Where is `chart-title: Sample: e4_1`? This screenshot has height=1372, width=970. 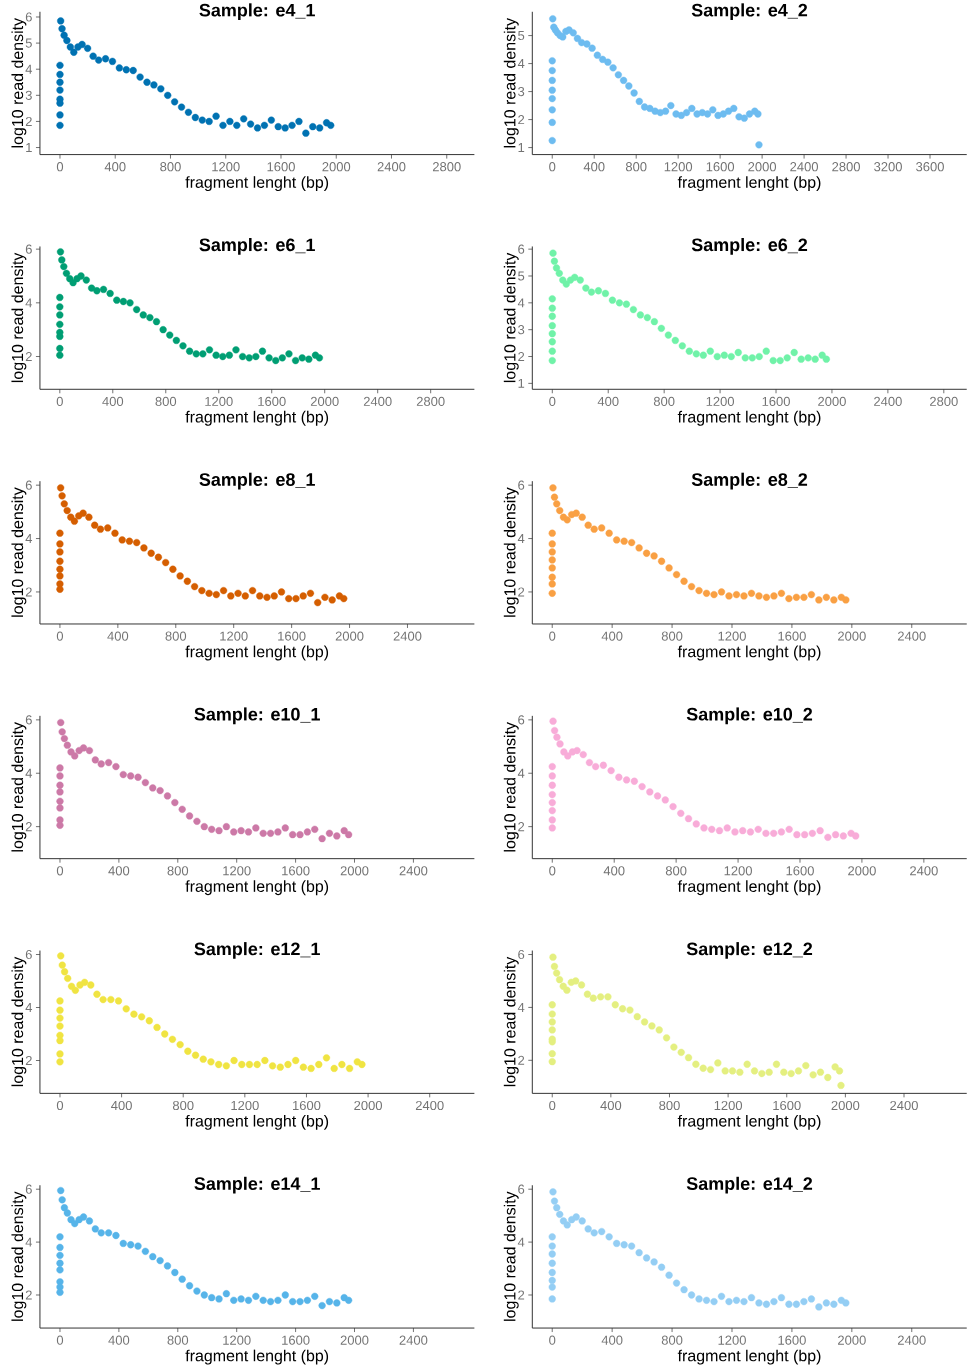
chart-title: Sample: e4_1 is located at coordinates (257, 12).